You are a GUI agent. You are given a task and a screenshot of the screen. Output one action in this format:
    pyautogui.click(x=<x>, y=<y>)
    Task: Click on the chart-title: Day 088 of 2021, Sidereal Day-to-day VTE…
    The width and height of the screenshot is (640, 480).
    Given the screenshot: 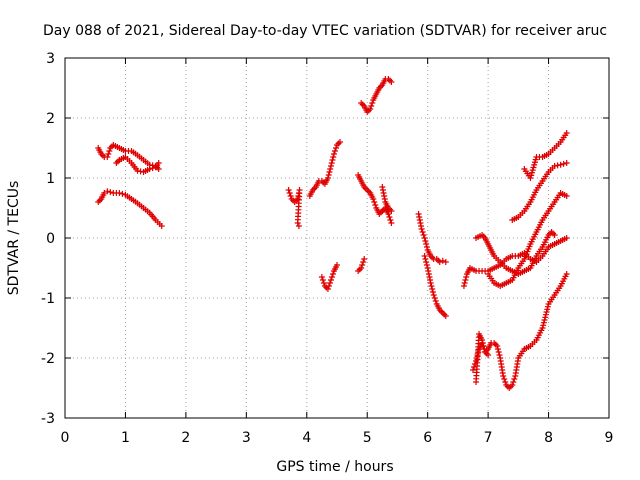 What is the action you would take?
    pyautogui.click(x=325, y=31)
    